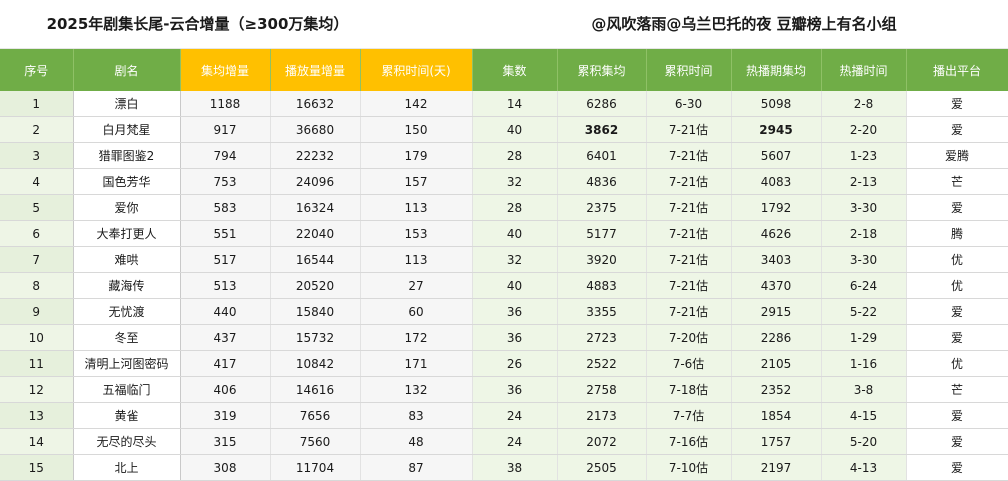 This screenshot has height=481, width=1008. Describe the element at coordinates (864, 70) in the screenshot. I see `column-header: 热播时间` at that location.